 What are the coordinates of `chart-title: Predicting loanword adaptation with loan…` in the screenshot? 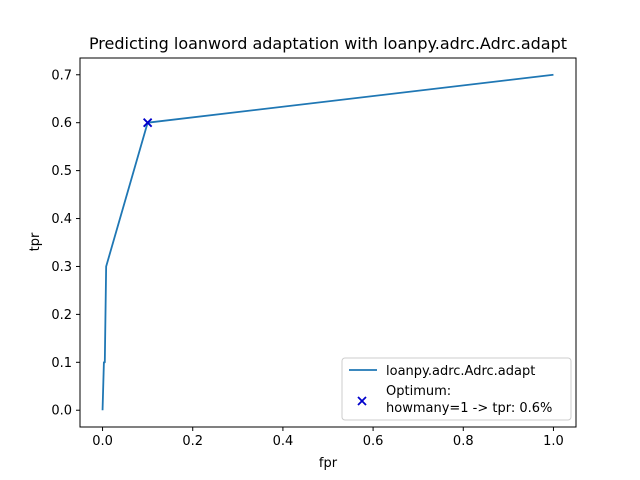 It's located at (328, 43).